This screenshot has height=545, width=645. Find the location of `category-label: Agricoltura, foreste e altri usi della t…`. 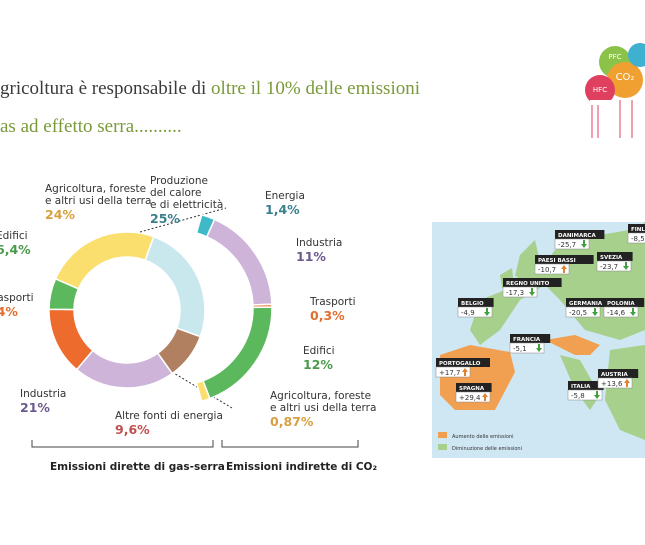

category-label: Agricoltura, foreste e altri usi della t… is located at coordinates (323, 402).